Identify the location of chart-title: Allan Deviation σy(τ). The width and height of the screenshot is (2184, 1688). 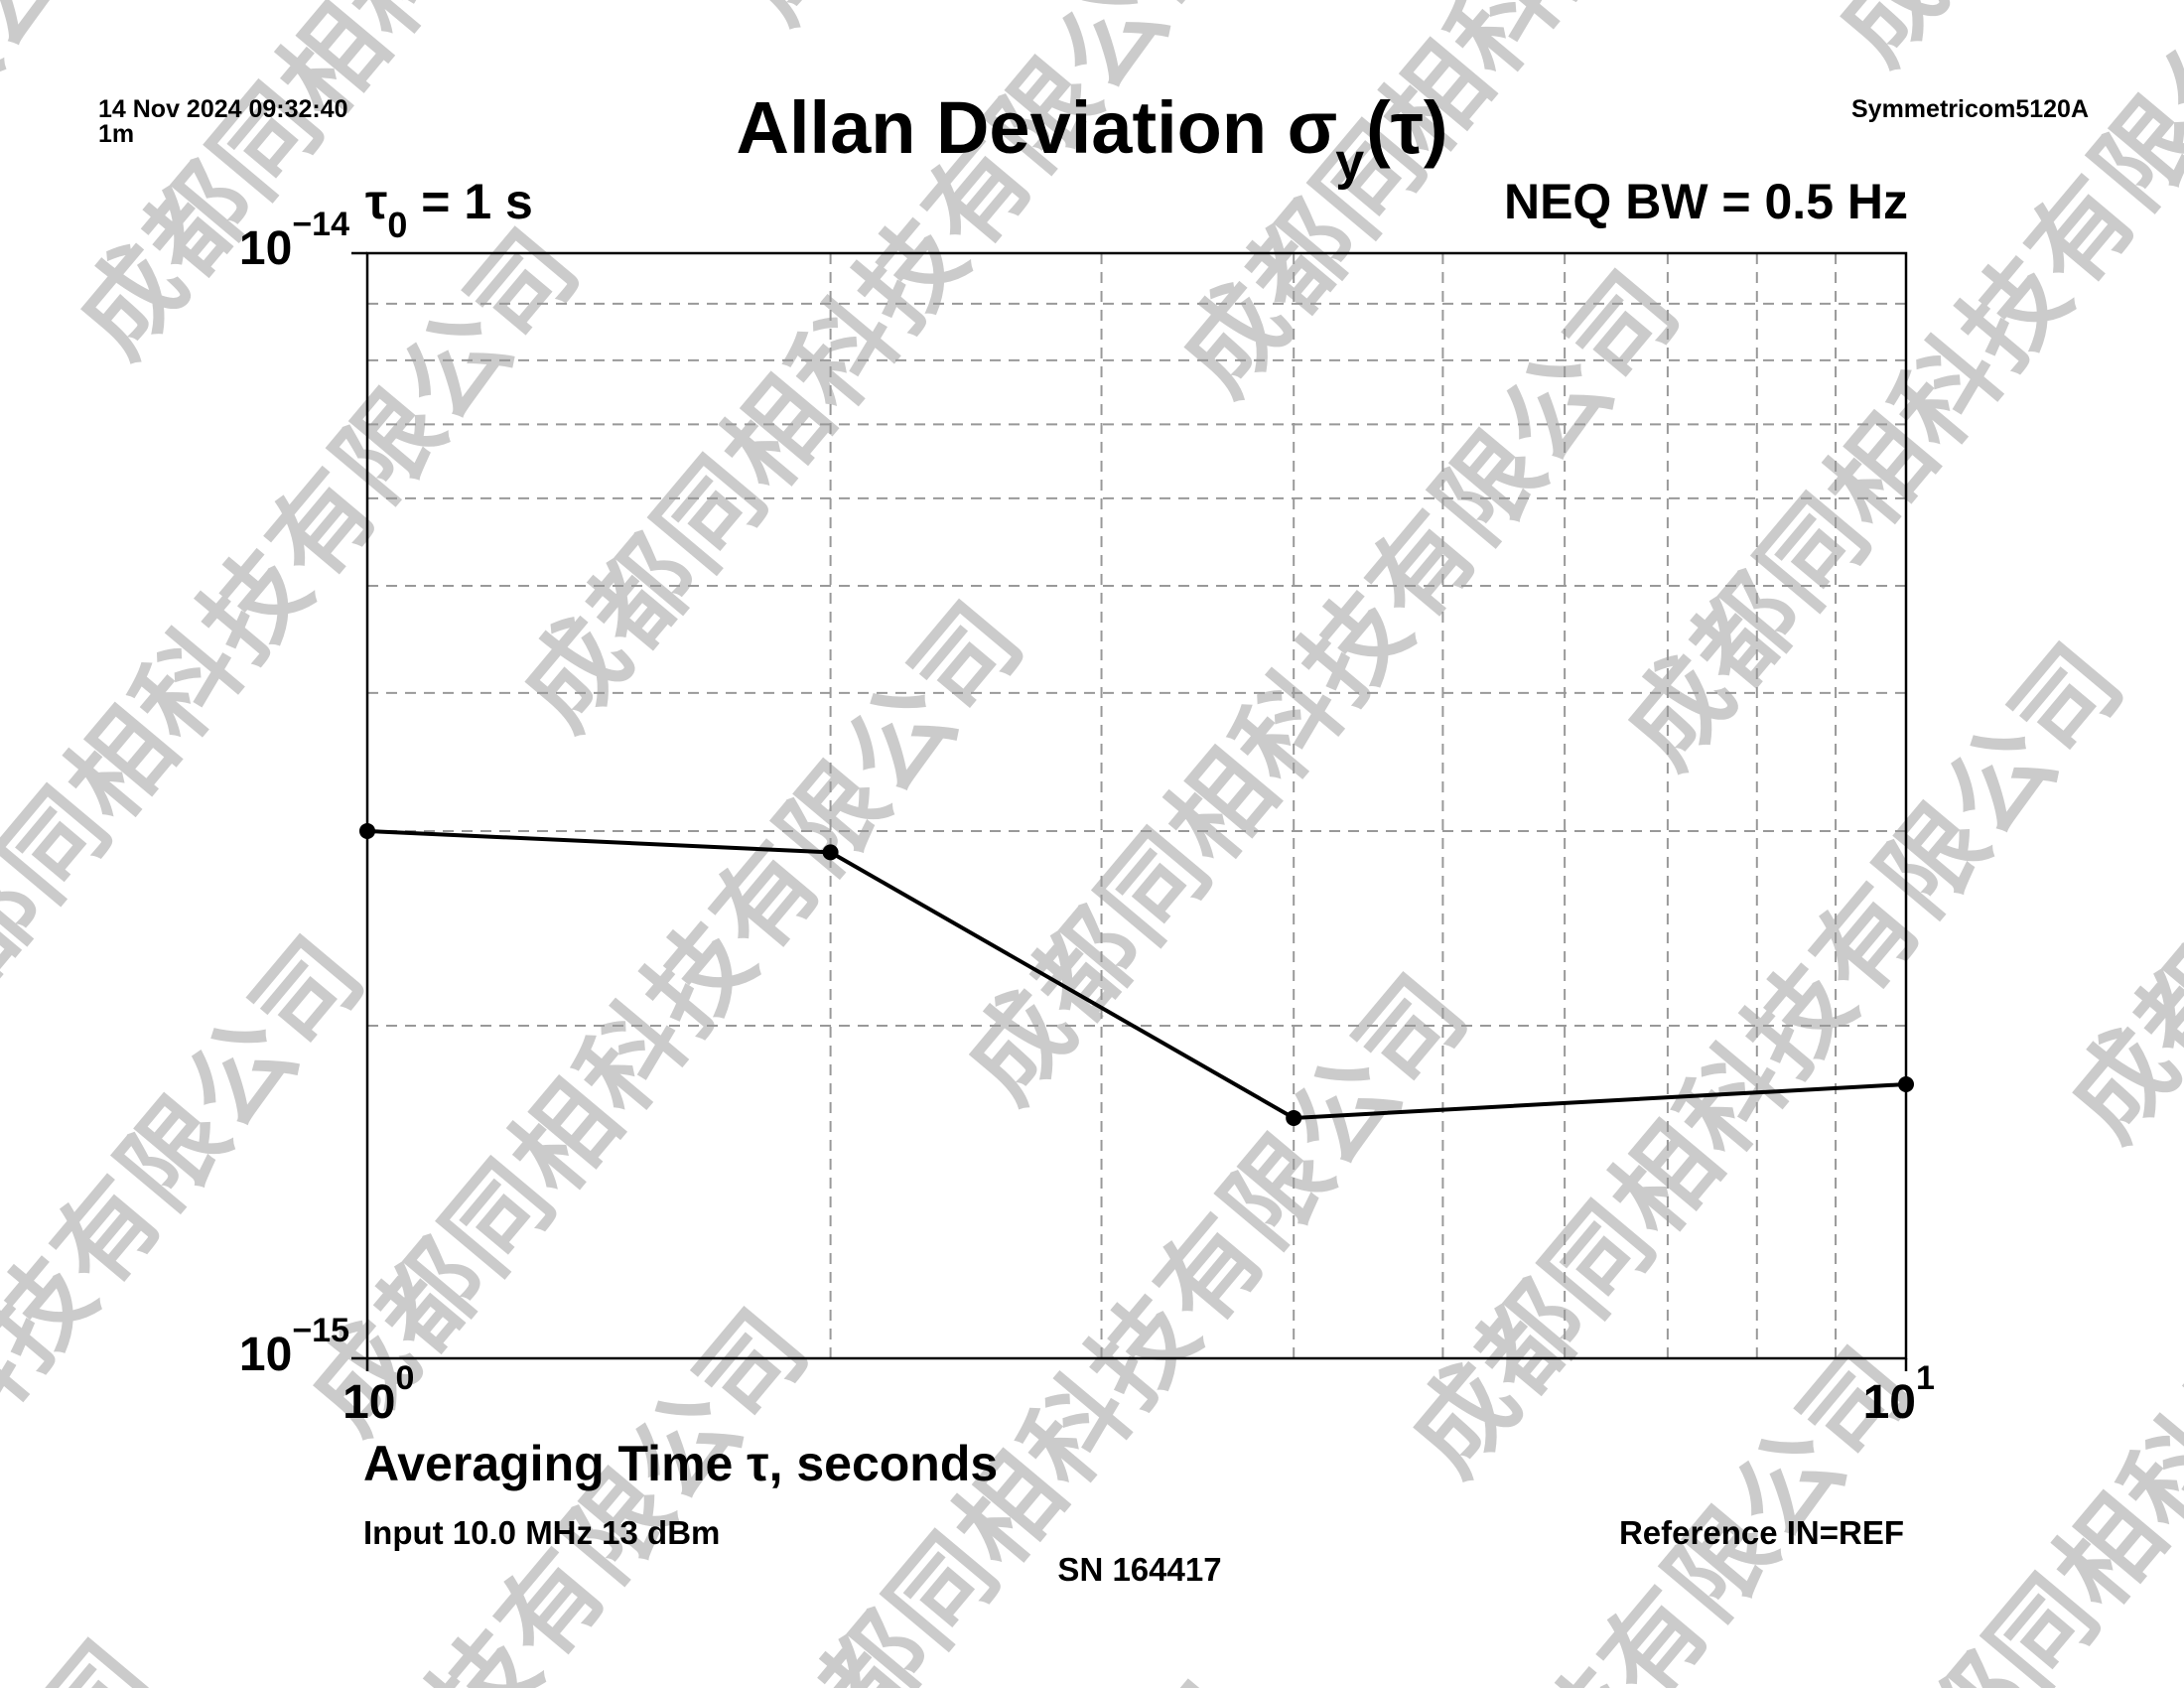
(1092, 139).